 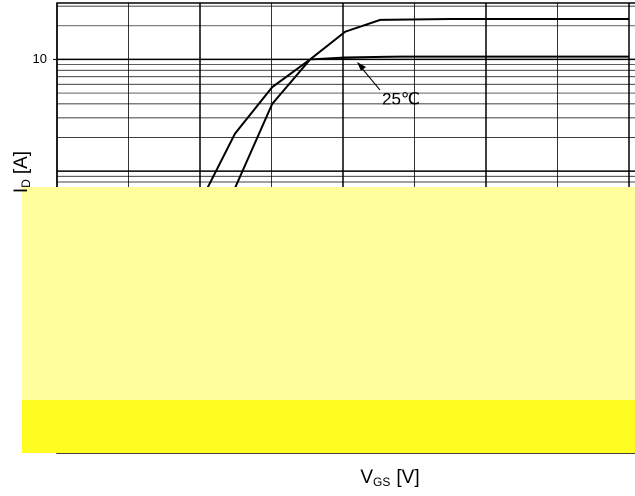 What do you see at coordinates (370, 78) in the screenshot?
I see `annotation-arrow` at bounding box center [370, 78].